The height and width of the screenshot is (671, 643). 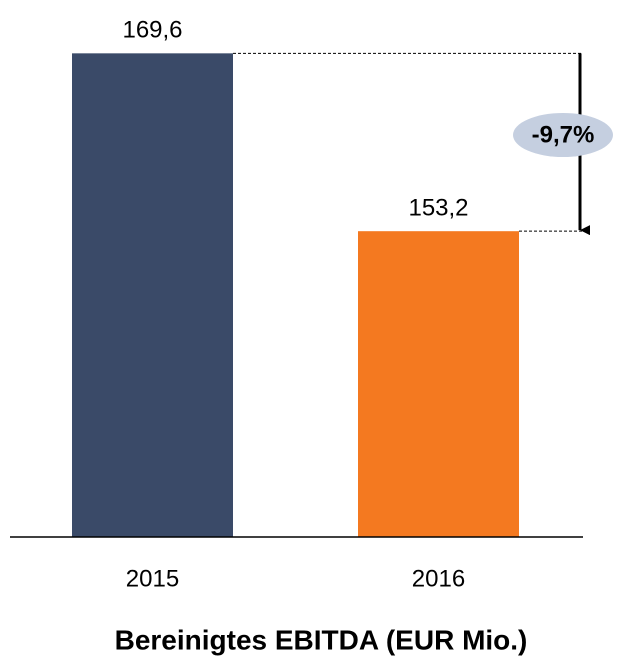 I want to click on x-tick-label: 2016, so click(x=438, y=578).